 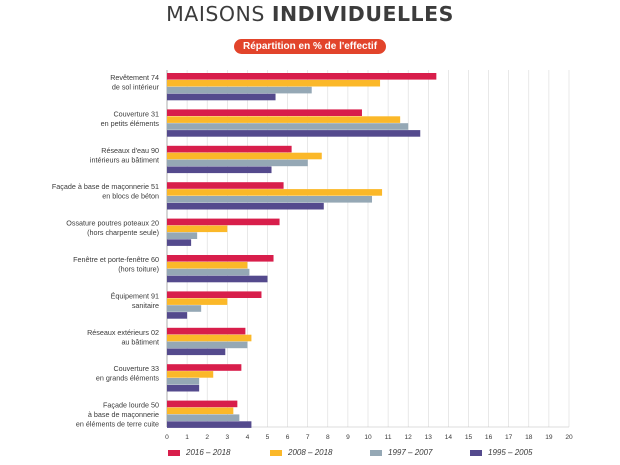 I want to click on x-tick-label: 17, so click(x=509, y=437).